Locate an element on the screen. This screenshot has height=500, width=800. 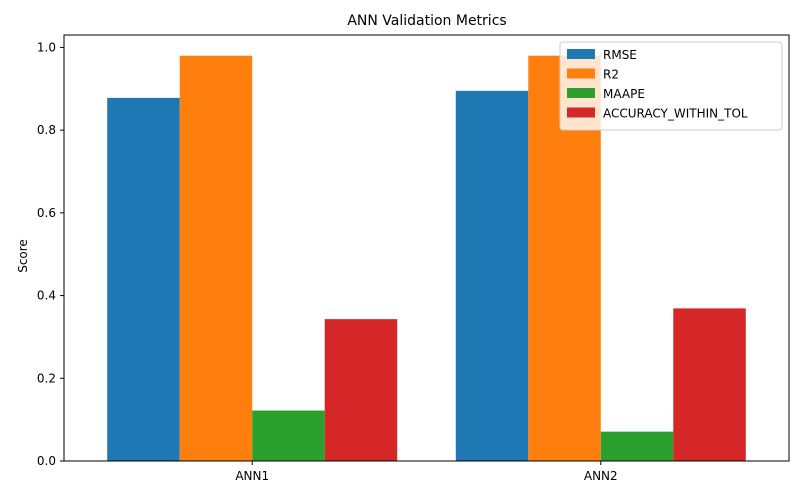
legend-label-accuracy_within_tol: ACCURACY_WITHIN_TOL is located at coordinates (675, 114).